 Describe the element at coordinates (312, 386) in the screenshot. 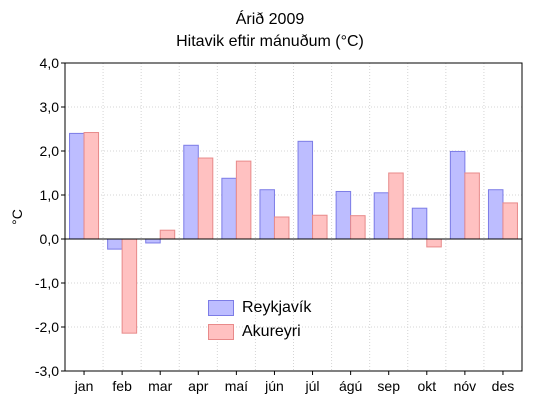

I see `x-tick-label: júl` at that location.